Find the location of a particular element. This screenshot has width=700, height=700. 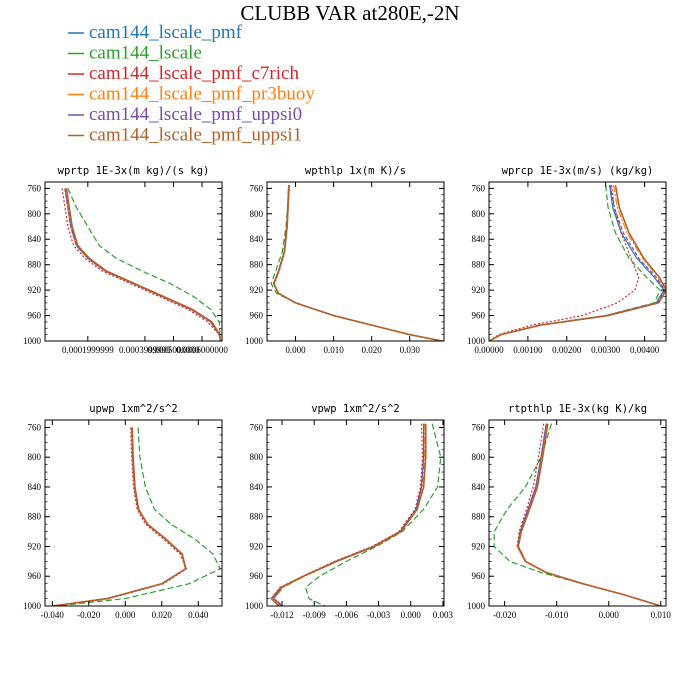

panel-title: rtpthlp 1E-3x(kg K)/kg is located at coordinates (577, 409).